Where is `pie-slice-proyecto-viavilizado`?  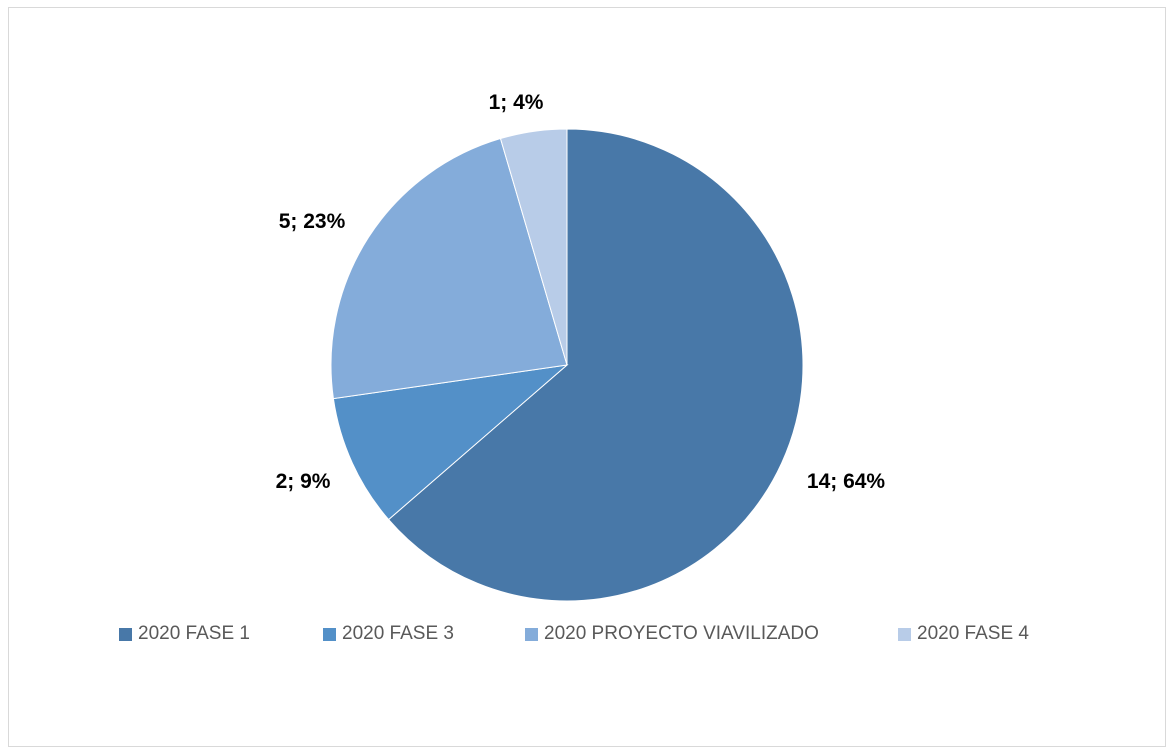 pie-slice-proyecto-viavilizado is located at coordinates (449, 268).